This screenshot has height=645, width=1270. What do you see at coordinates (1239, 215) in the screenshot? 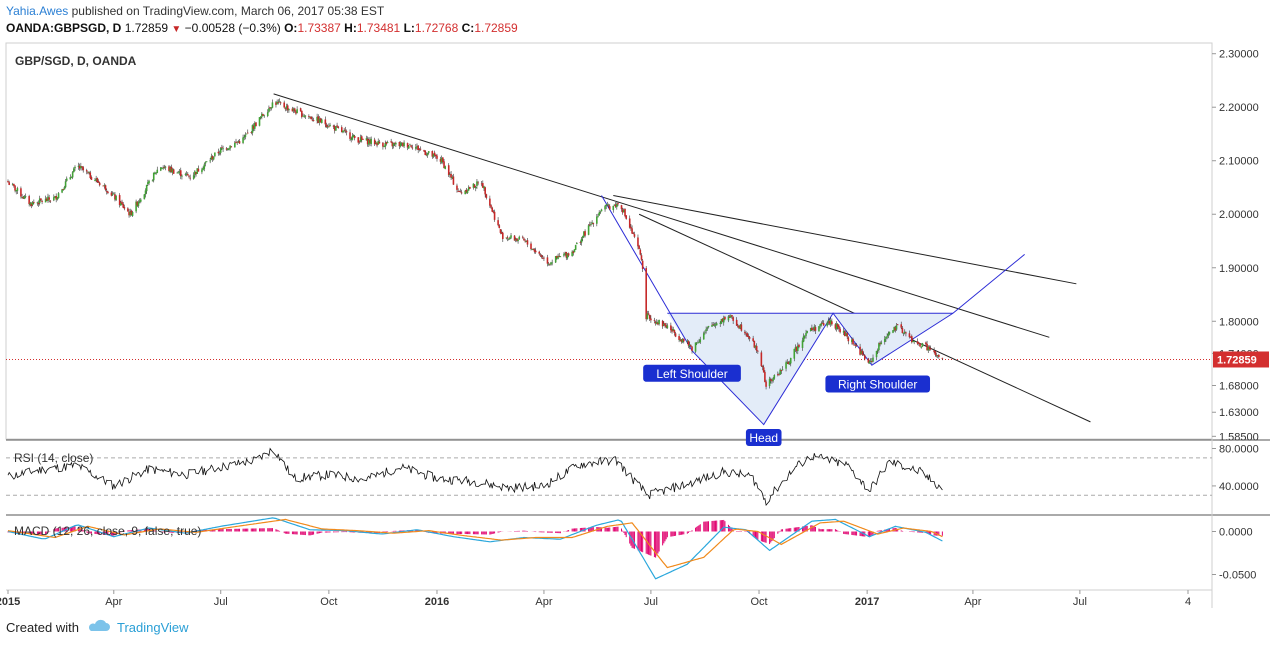
I see `price-tick-label: 2.00000` at bounding box center [1239, 215].